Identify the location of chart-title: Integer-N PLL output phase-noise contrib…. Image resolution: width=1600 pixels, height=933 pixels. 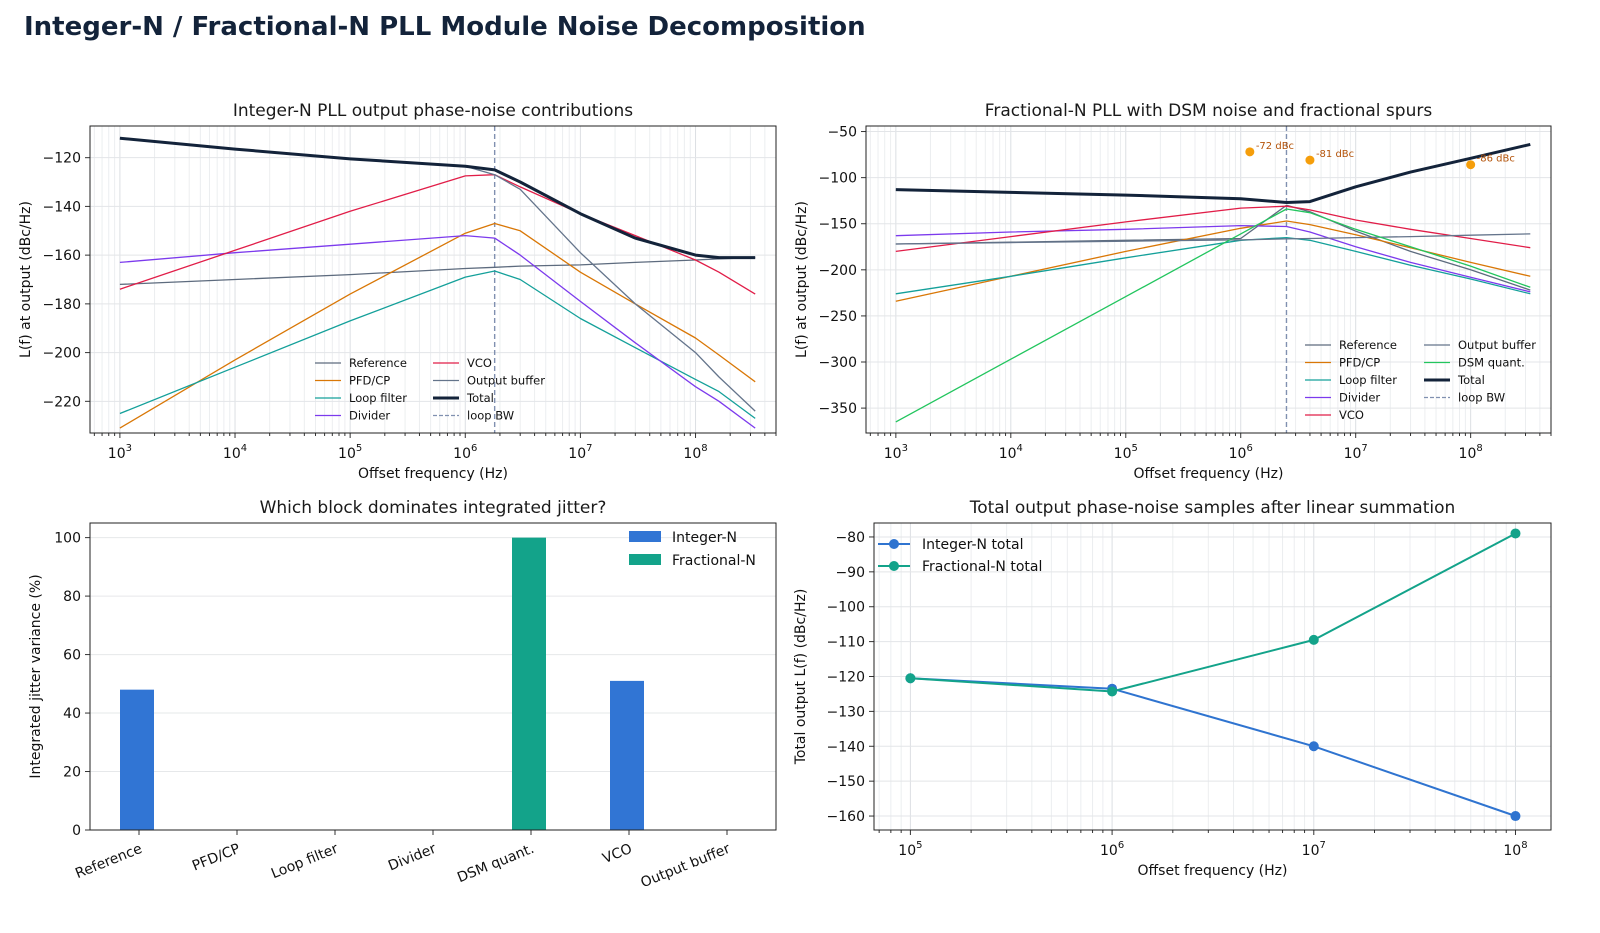
(433, 111).